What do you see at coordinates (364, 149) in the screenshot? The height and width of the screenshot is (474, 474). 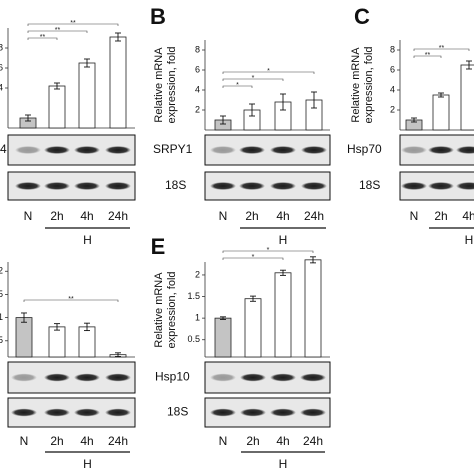 I see `gel-label: Hsp70` at bounding box center [364, 149].